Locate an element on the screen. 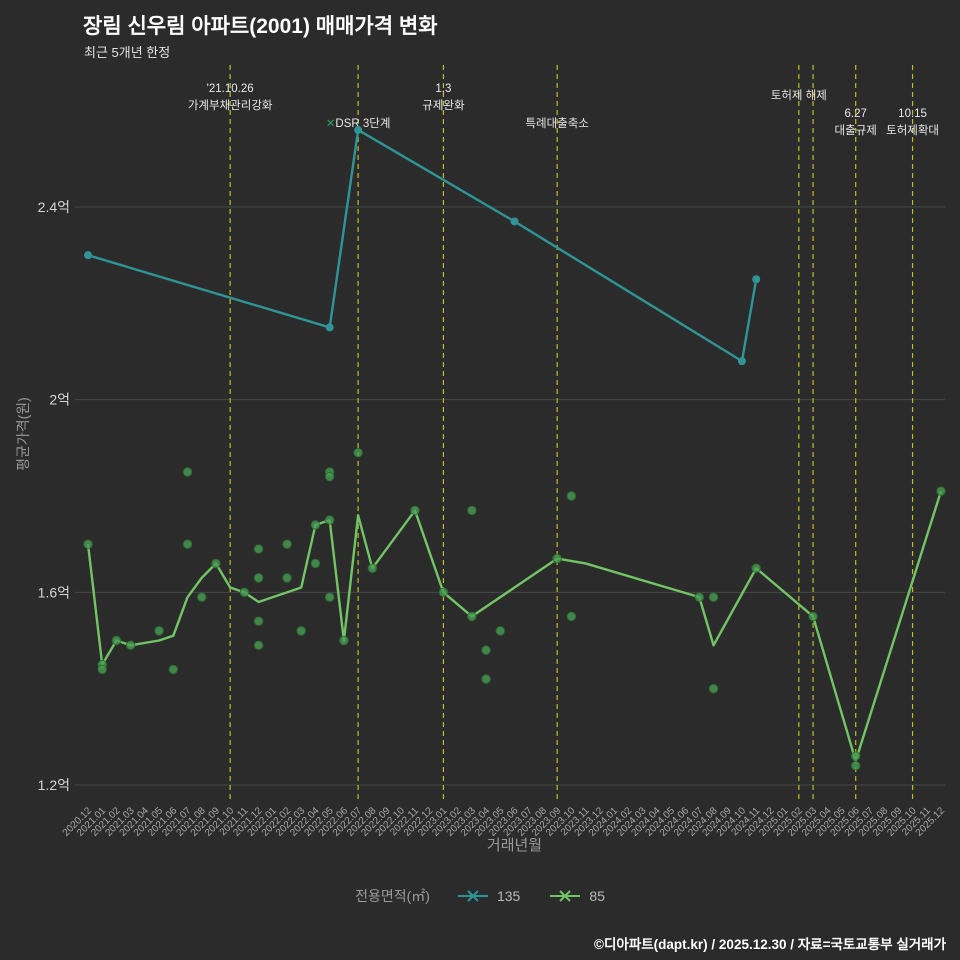 The width and height of the screenshot is (960, 960). event-label: '21.10.26 is located at coordinates (230, 89).